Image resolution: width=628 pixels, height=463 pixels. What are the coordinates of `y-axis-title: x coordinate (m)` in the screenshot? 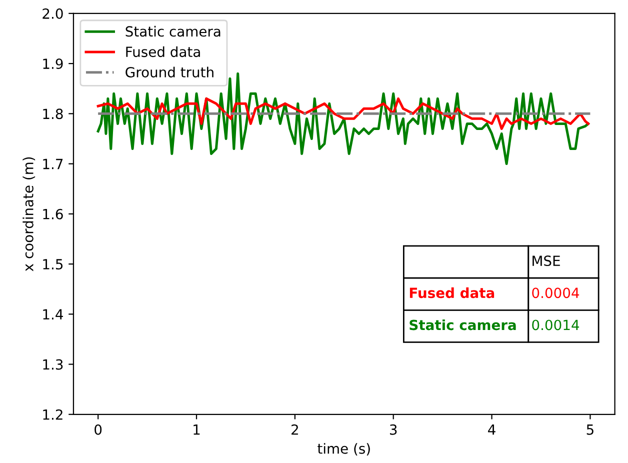 It's located at (29, 214).